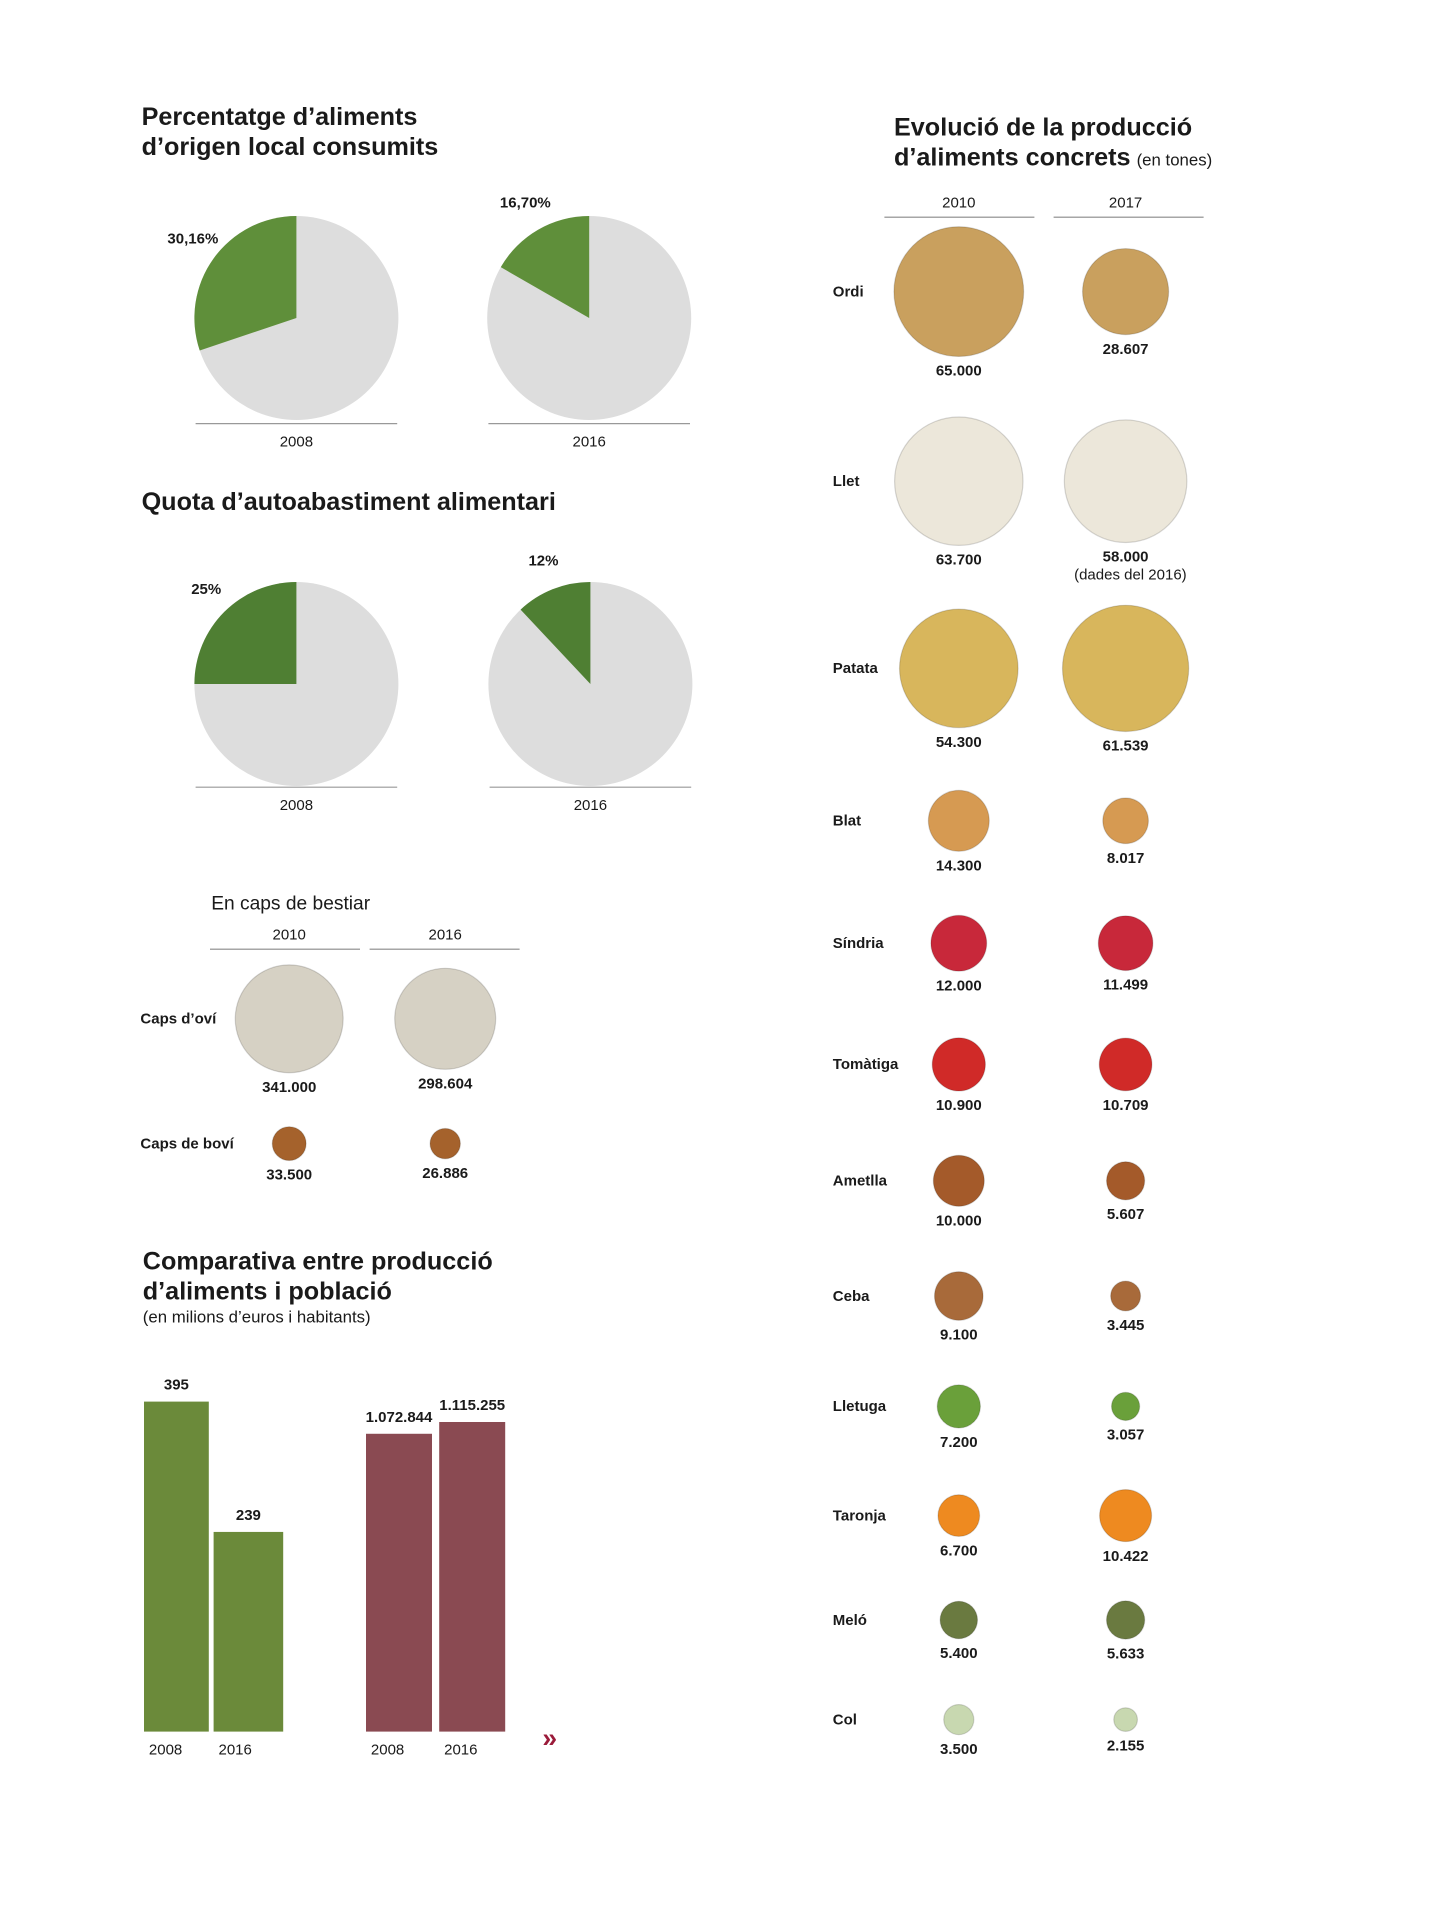 The height and width of the screenshot is (1908, 1440). I want to click on chart-title: Comparativa entre producció, so click(318, 1262).